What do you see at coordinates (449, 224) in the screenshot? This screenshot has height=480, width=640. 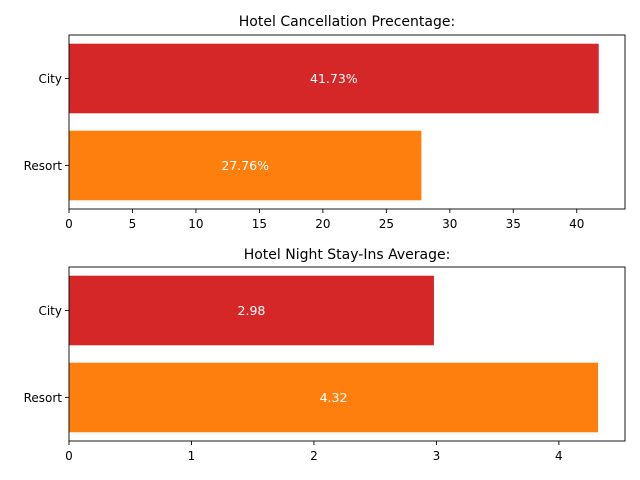 I see `cancellation-xtick-label: 30` at bounding box center [449, 224].